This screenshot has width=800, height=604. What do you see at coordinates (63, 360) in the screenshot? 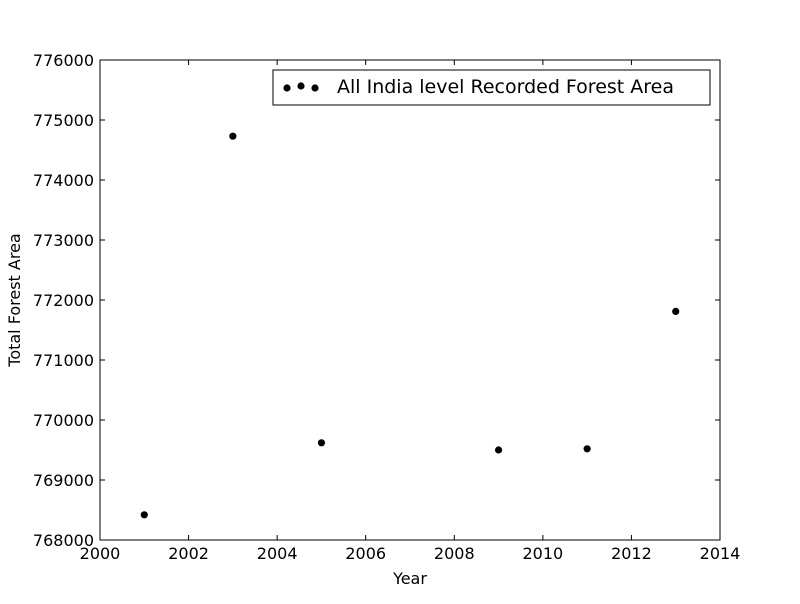
I see `y-tick-label: 771000` at bounding box center [63, 360].